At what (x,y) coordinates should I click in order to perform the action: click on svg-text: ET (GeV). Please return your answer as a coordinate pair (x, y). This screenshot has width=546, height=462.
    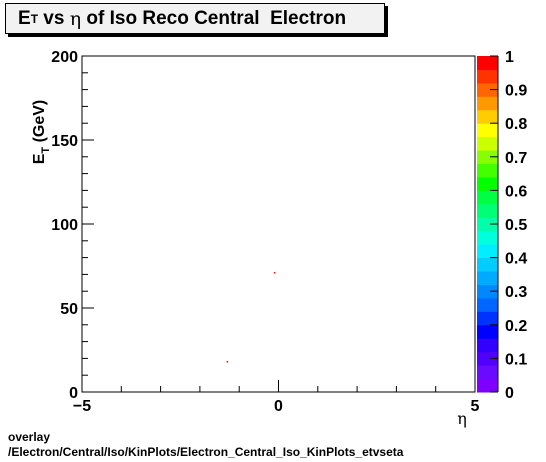
    Looking at the image, I should click on (41, 132).